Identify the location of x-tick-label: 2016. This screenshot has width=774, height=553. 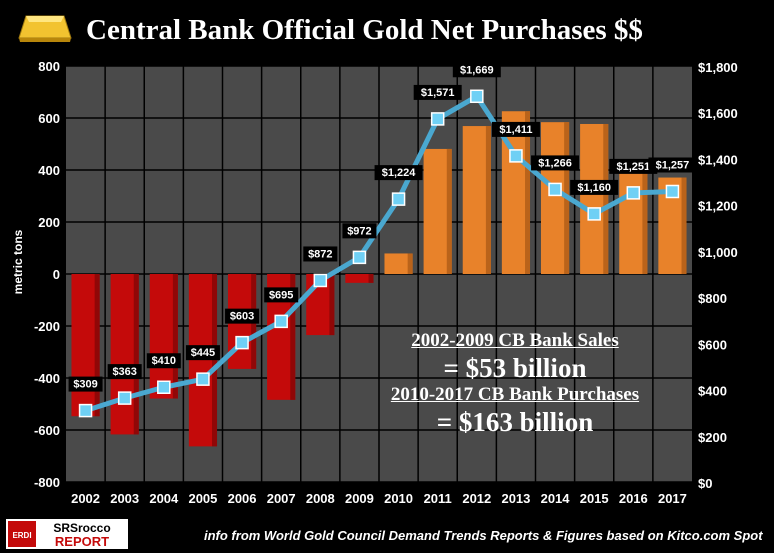
(633, 498).